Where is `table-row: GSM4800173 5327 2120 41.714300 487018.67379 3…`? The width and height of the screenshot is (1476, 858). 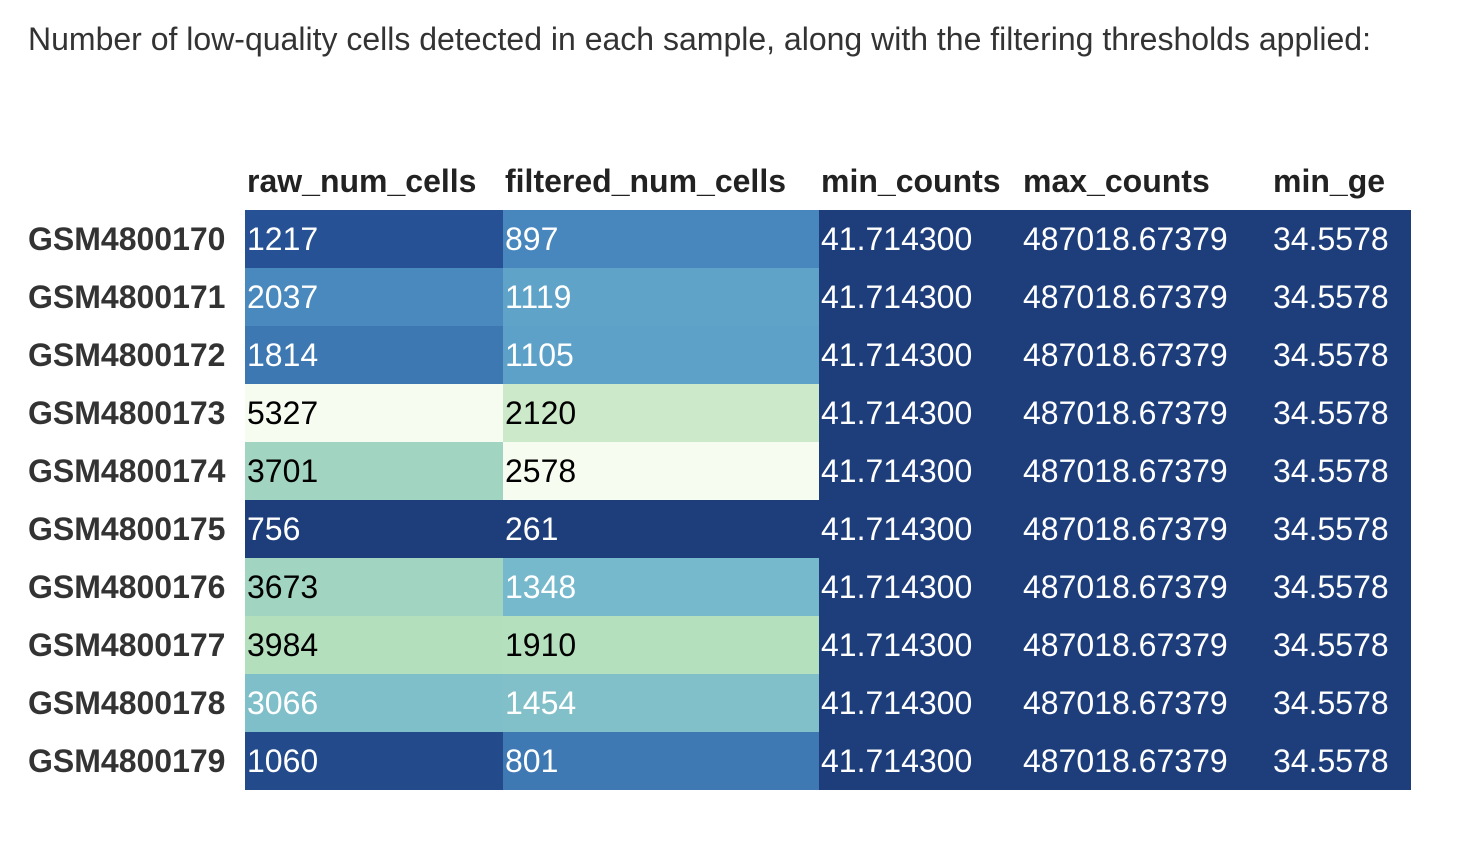 table-row: GSM4800173 5327 2120 41.714300 487018.67379 3… is located at coordinates (716, 413).